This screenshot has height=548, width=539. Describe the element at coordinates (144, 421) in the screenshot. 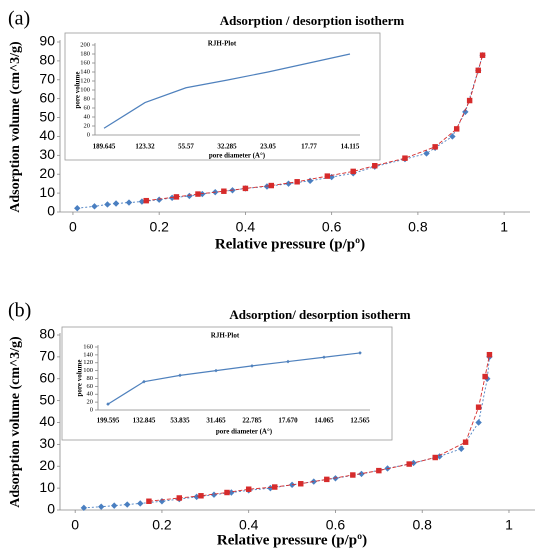

I see `x-tick-label: 132.845` at that location.